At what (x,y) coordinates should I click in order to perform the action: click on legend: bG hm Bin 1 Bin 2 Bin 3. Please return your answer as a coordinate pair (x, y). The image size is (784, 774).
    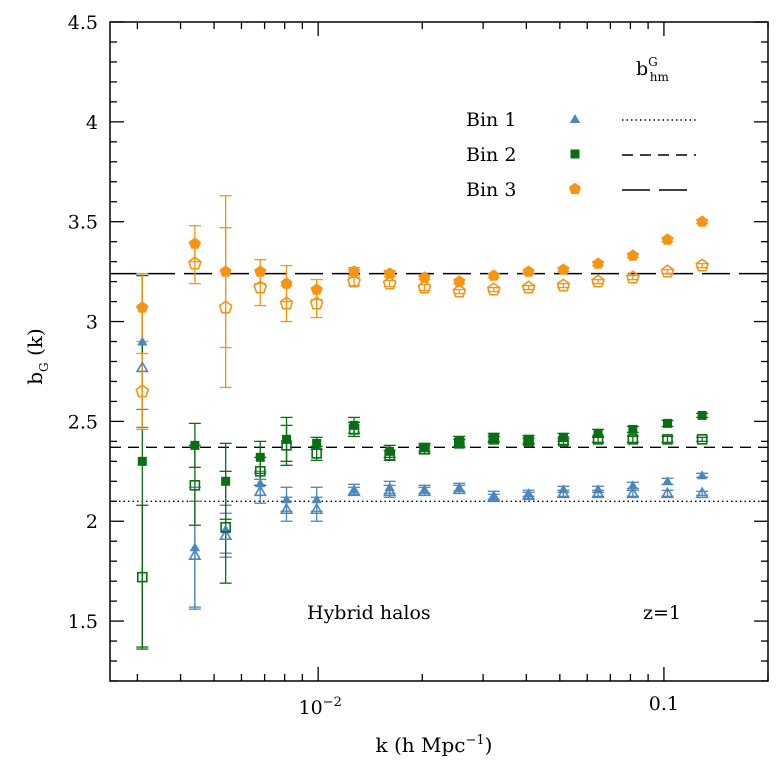
    Looking at the image, I should click on (581, 128).